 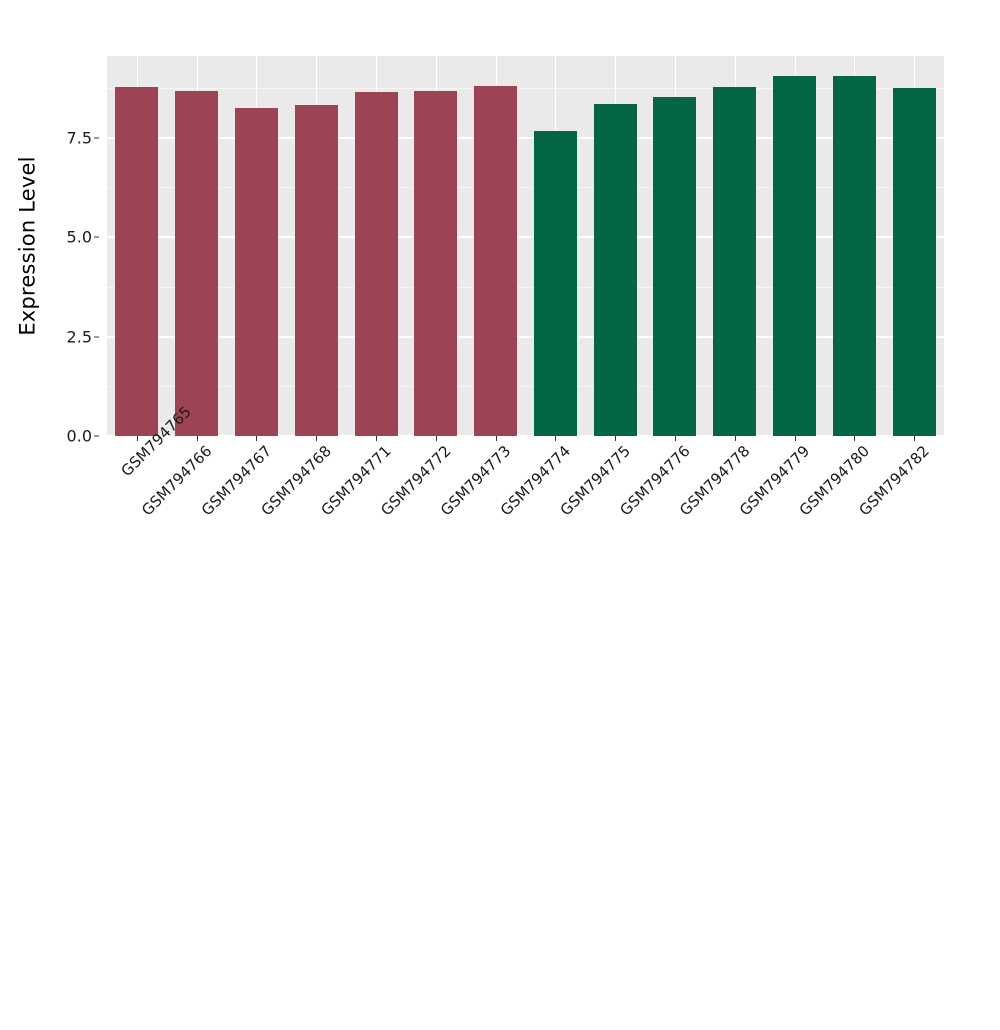 I want to click on x-axis-tick-label: GSM794765, so click(x=156, y=441).